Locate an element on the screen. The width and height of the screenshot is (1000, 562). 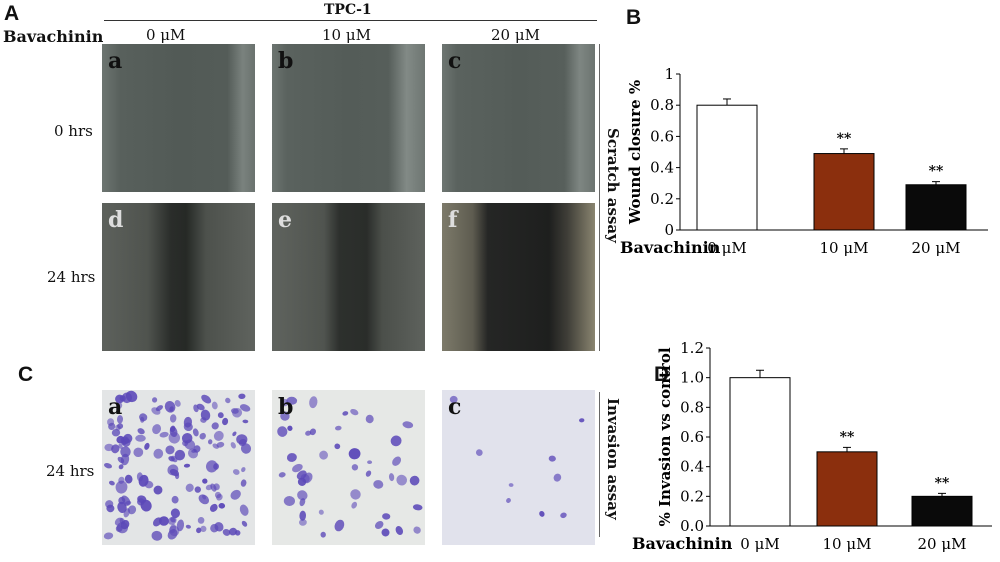
panel-letter-b: B is located at coordinates (634, 17).